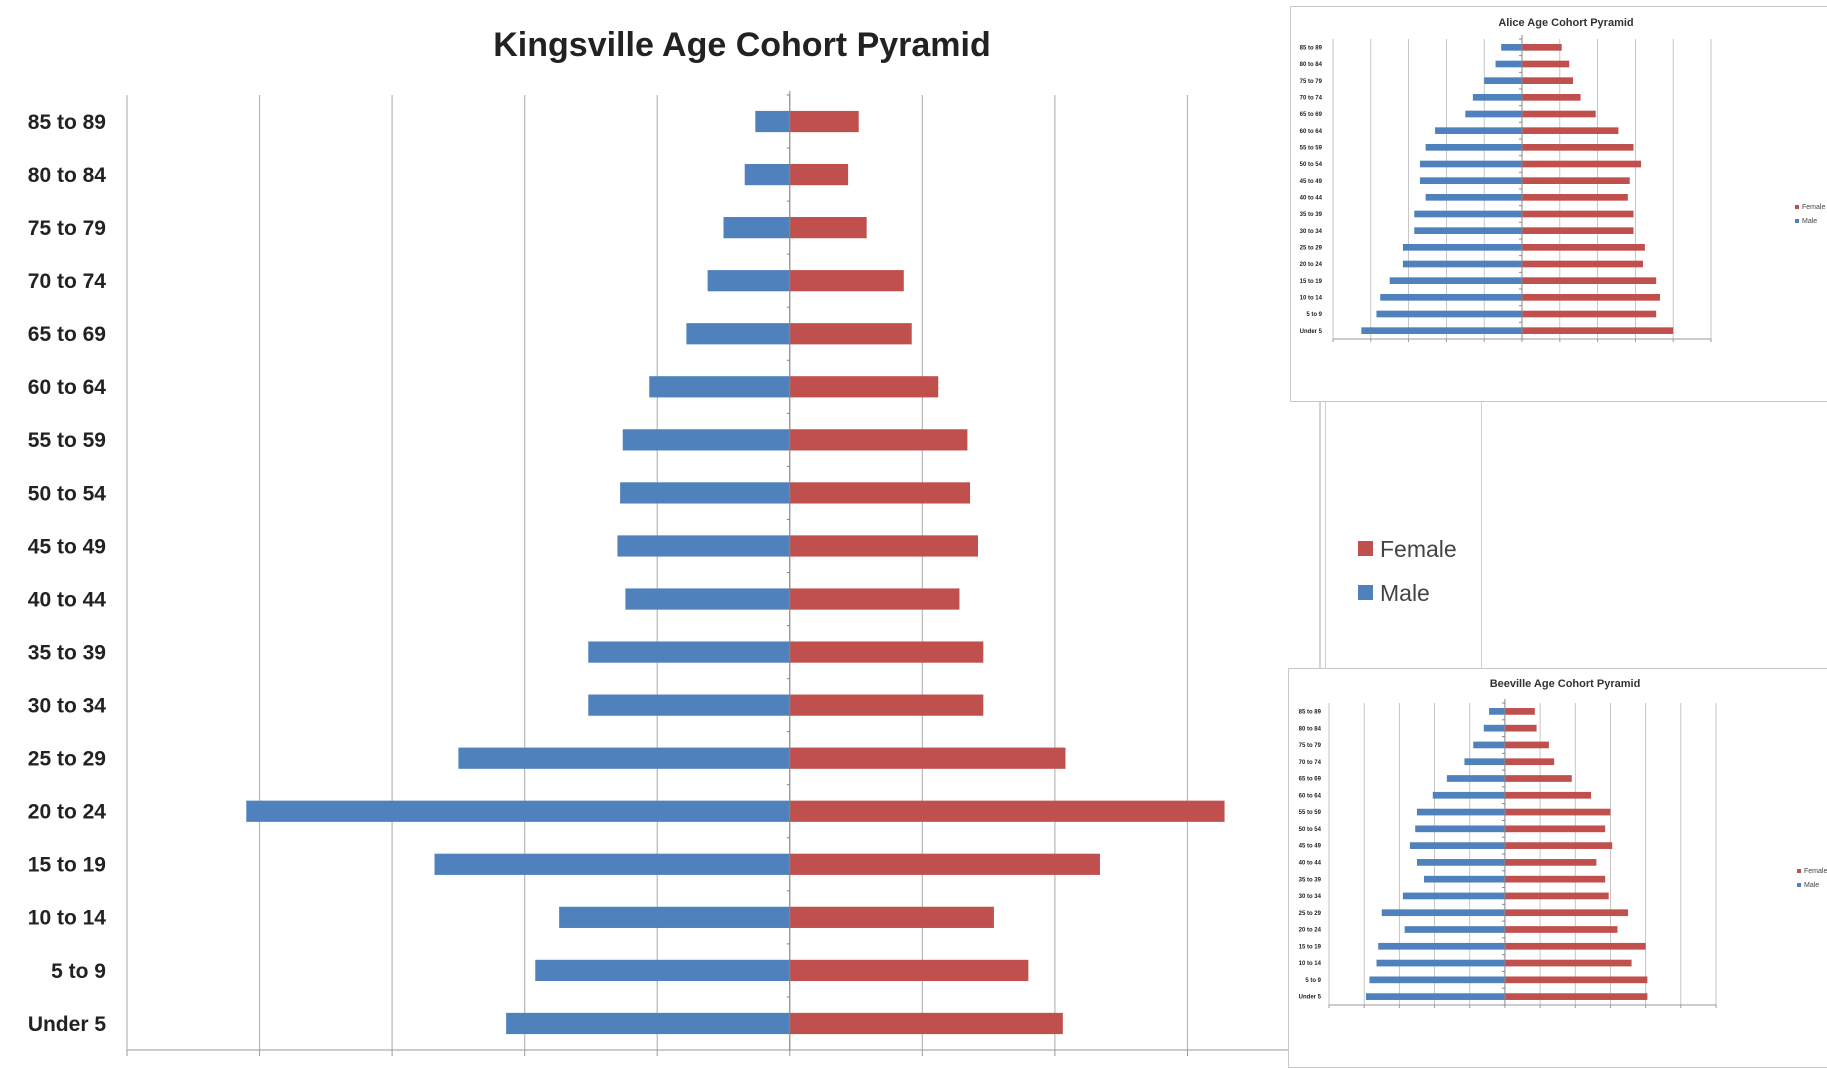 This screenshot has width=1827, height=1068. I want to click on kingsville-category-label: 25 to 29, so click(67, 759).